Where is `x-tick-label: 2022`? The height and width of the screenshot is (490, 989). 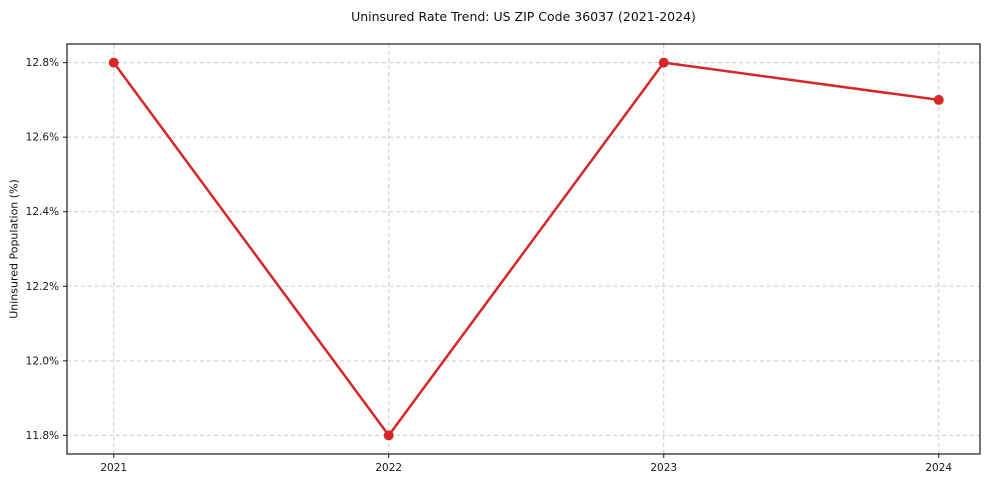 x-tick-label: 2022 is located at coordinates (388, 468).